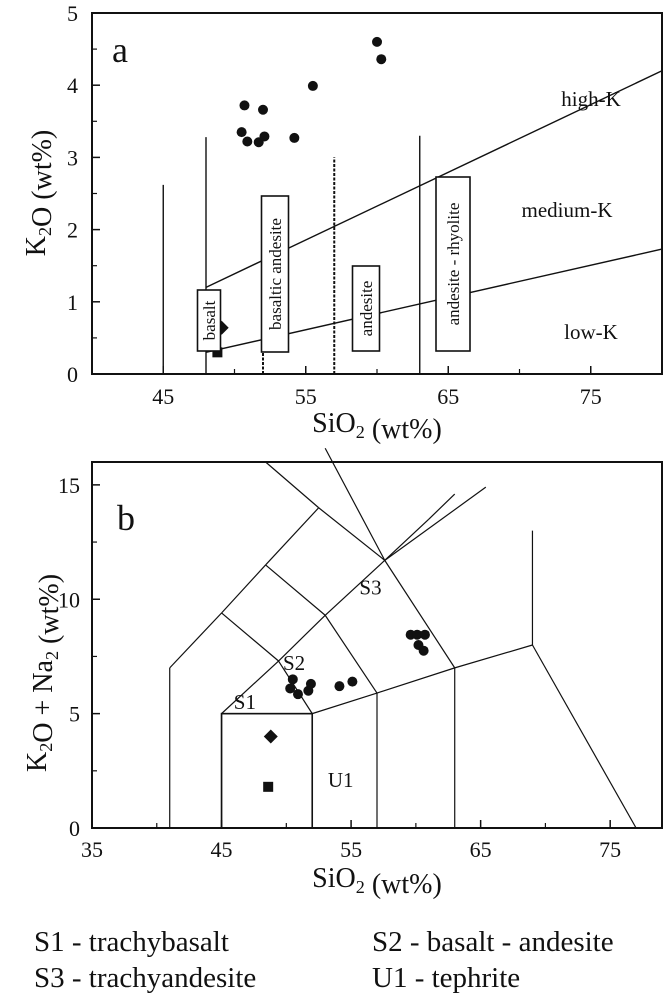 Image resolution: width=667 pixels, height=996 pixels. Describe the element at coordinates (69, 485) in the screenshot. I see `y-tick-label-15: 15` at that location.